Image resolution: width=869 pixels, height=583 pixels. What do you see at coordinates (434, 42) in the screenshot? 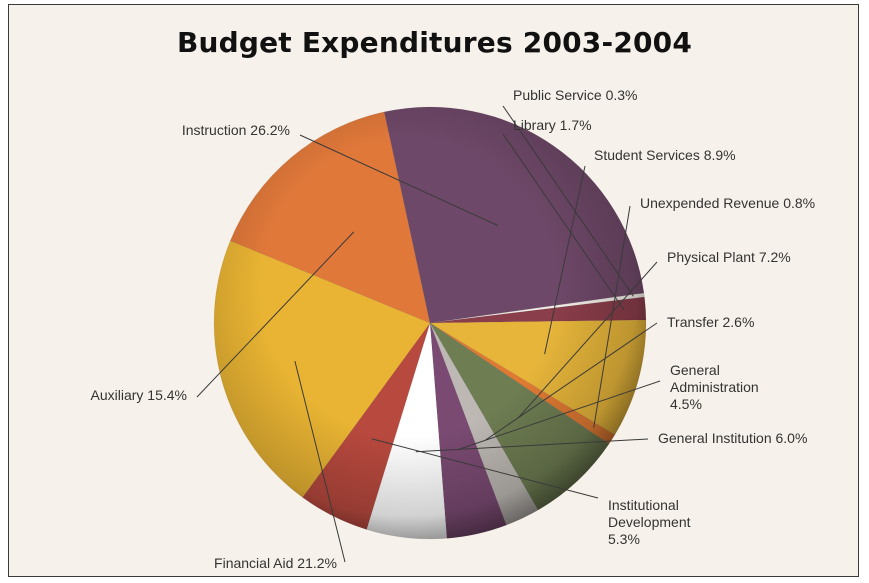
I see `chart-title: Budget Expenditures 2003-2004` at bounding box center [434, 42].